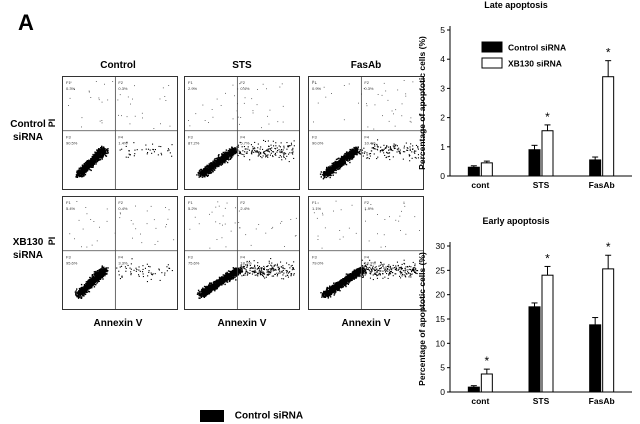  Describe the element at coordinates (194, 263) in the screenshot. I see `quadrant-percent: 75.6%` at that location.